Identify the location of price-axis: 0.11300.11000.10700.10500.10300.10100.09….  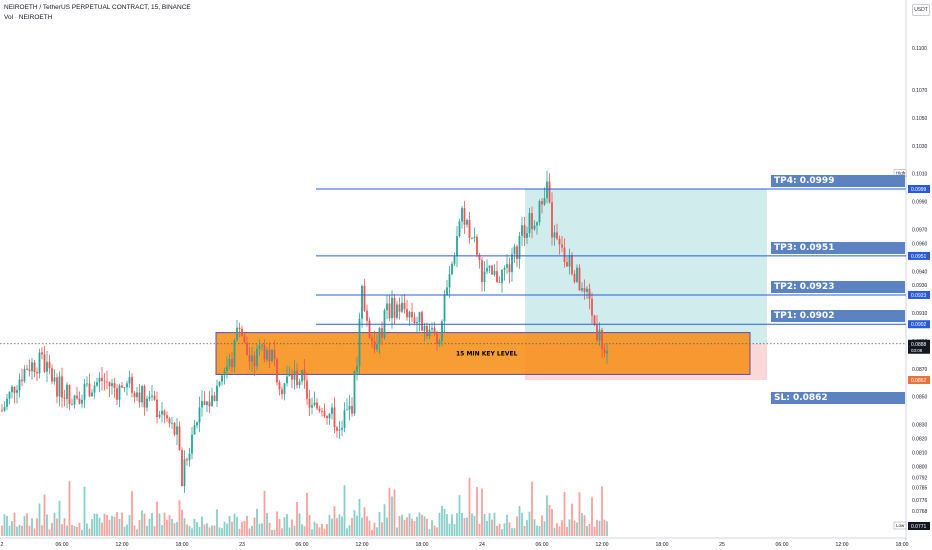
(911, 267).